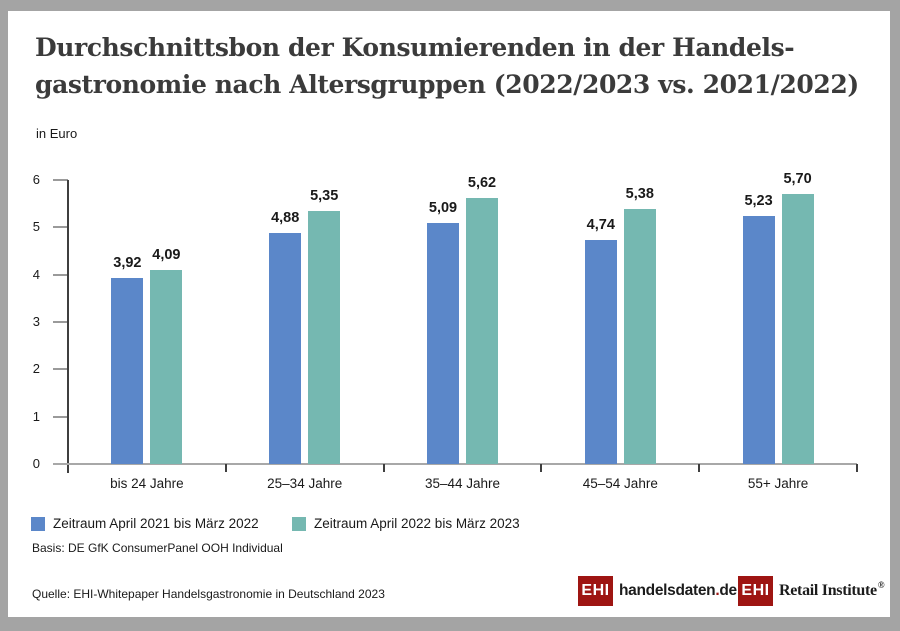 The image size is (900, 631). I want to click on y-axis-tick-label: 2, so click(36, 369).